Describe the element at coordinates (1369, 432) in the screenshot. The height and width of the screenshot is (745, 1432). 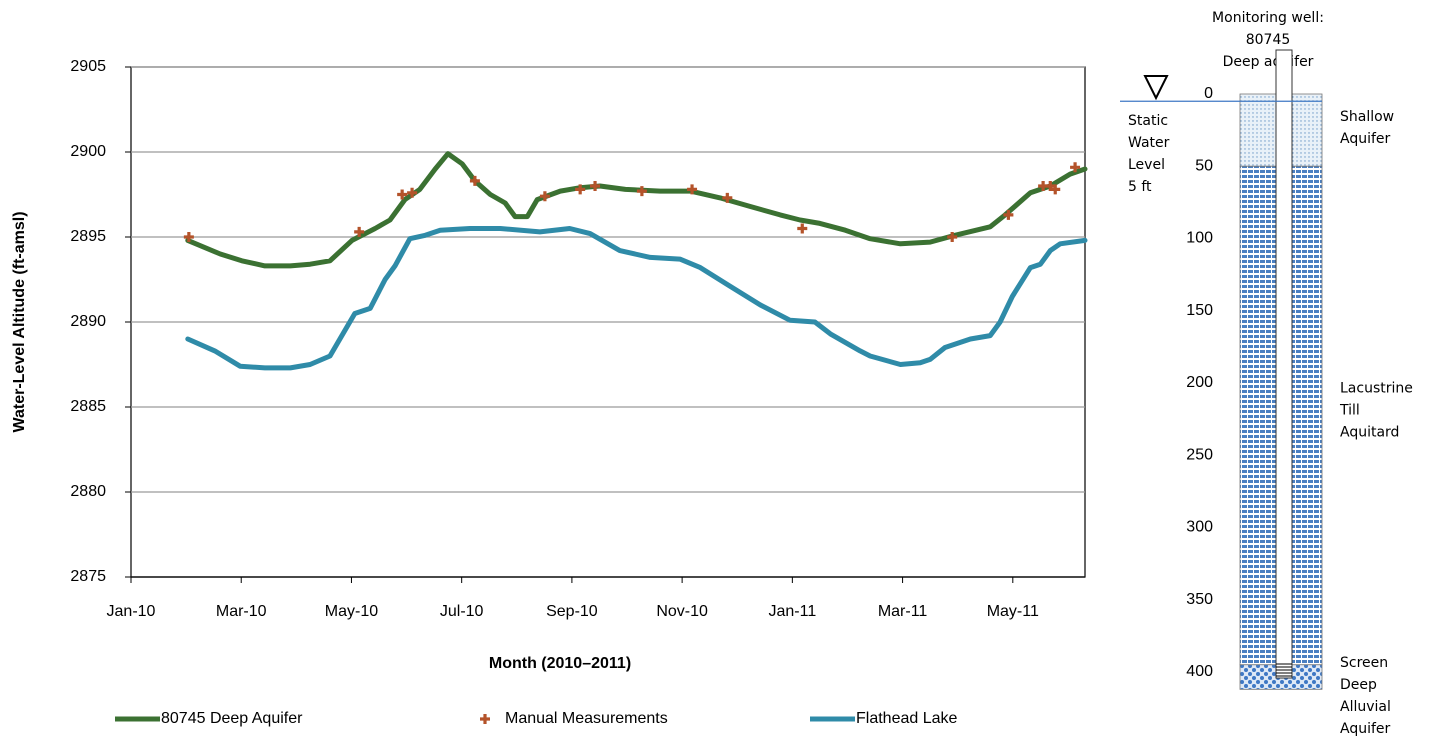
I see `layer-label: Aquitard` at that location.